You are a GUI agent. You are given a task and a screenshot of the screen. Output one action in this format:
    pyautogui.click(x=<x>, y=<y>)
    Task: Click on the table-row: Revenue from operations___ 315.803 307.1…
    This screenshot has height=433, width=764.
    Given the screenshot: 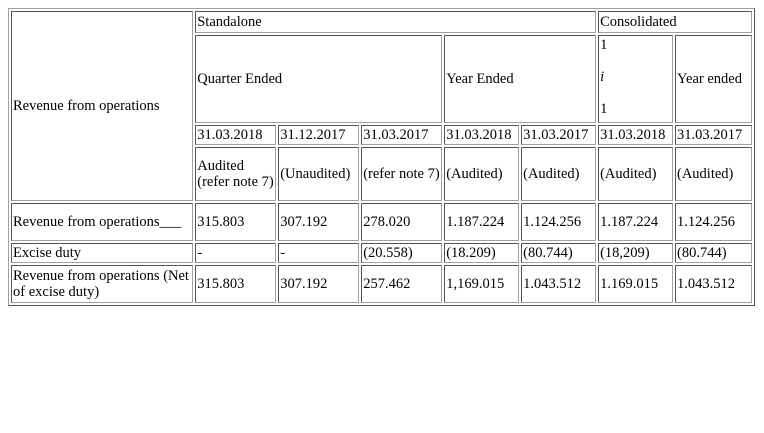 What is the action you would take?
    pyautogui.click(x=381, y=222)
    